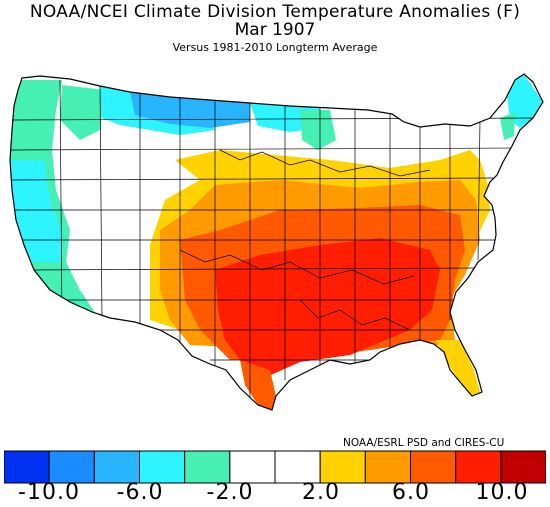 This screenshot has width=550, height=507. What do you see at coordinates (275, 30) in the screenshot?
I see `map-period: Mar 1907` at bounding box center [275, 30].